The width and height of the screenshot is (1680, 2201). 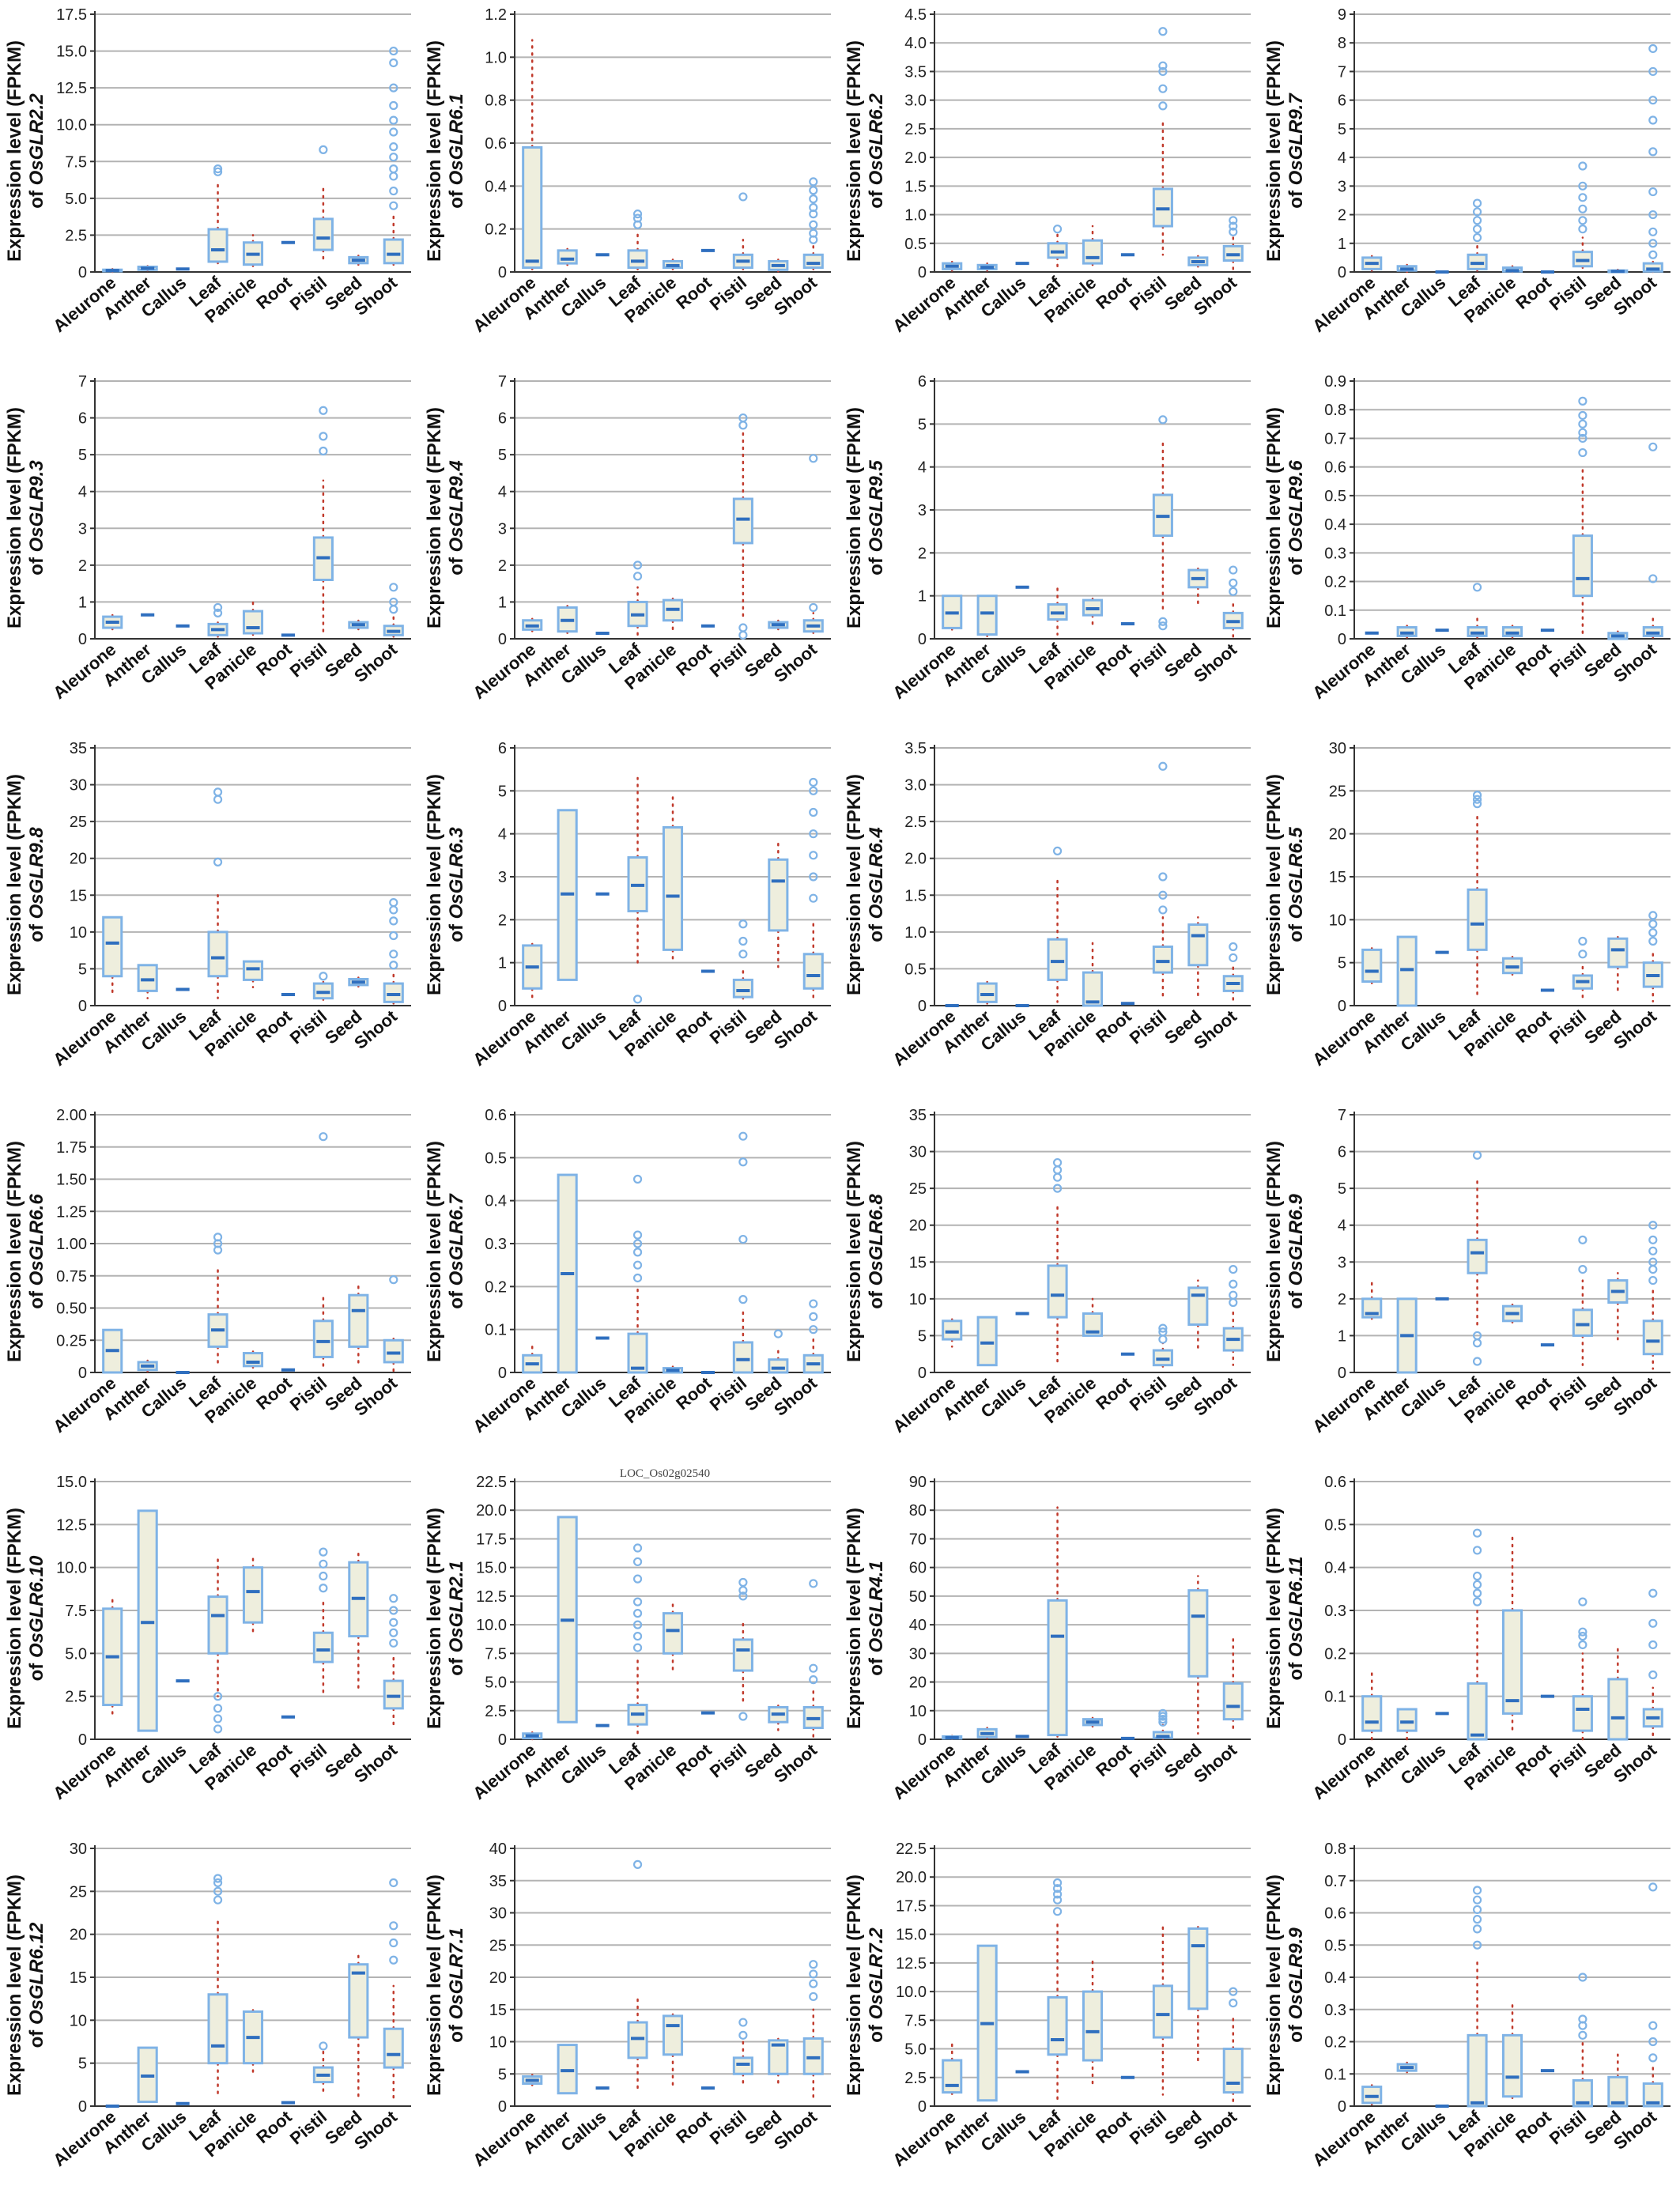 I want to click on y-tick-label: 0.5, so click(x=915, y=244).